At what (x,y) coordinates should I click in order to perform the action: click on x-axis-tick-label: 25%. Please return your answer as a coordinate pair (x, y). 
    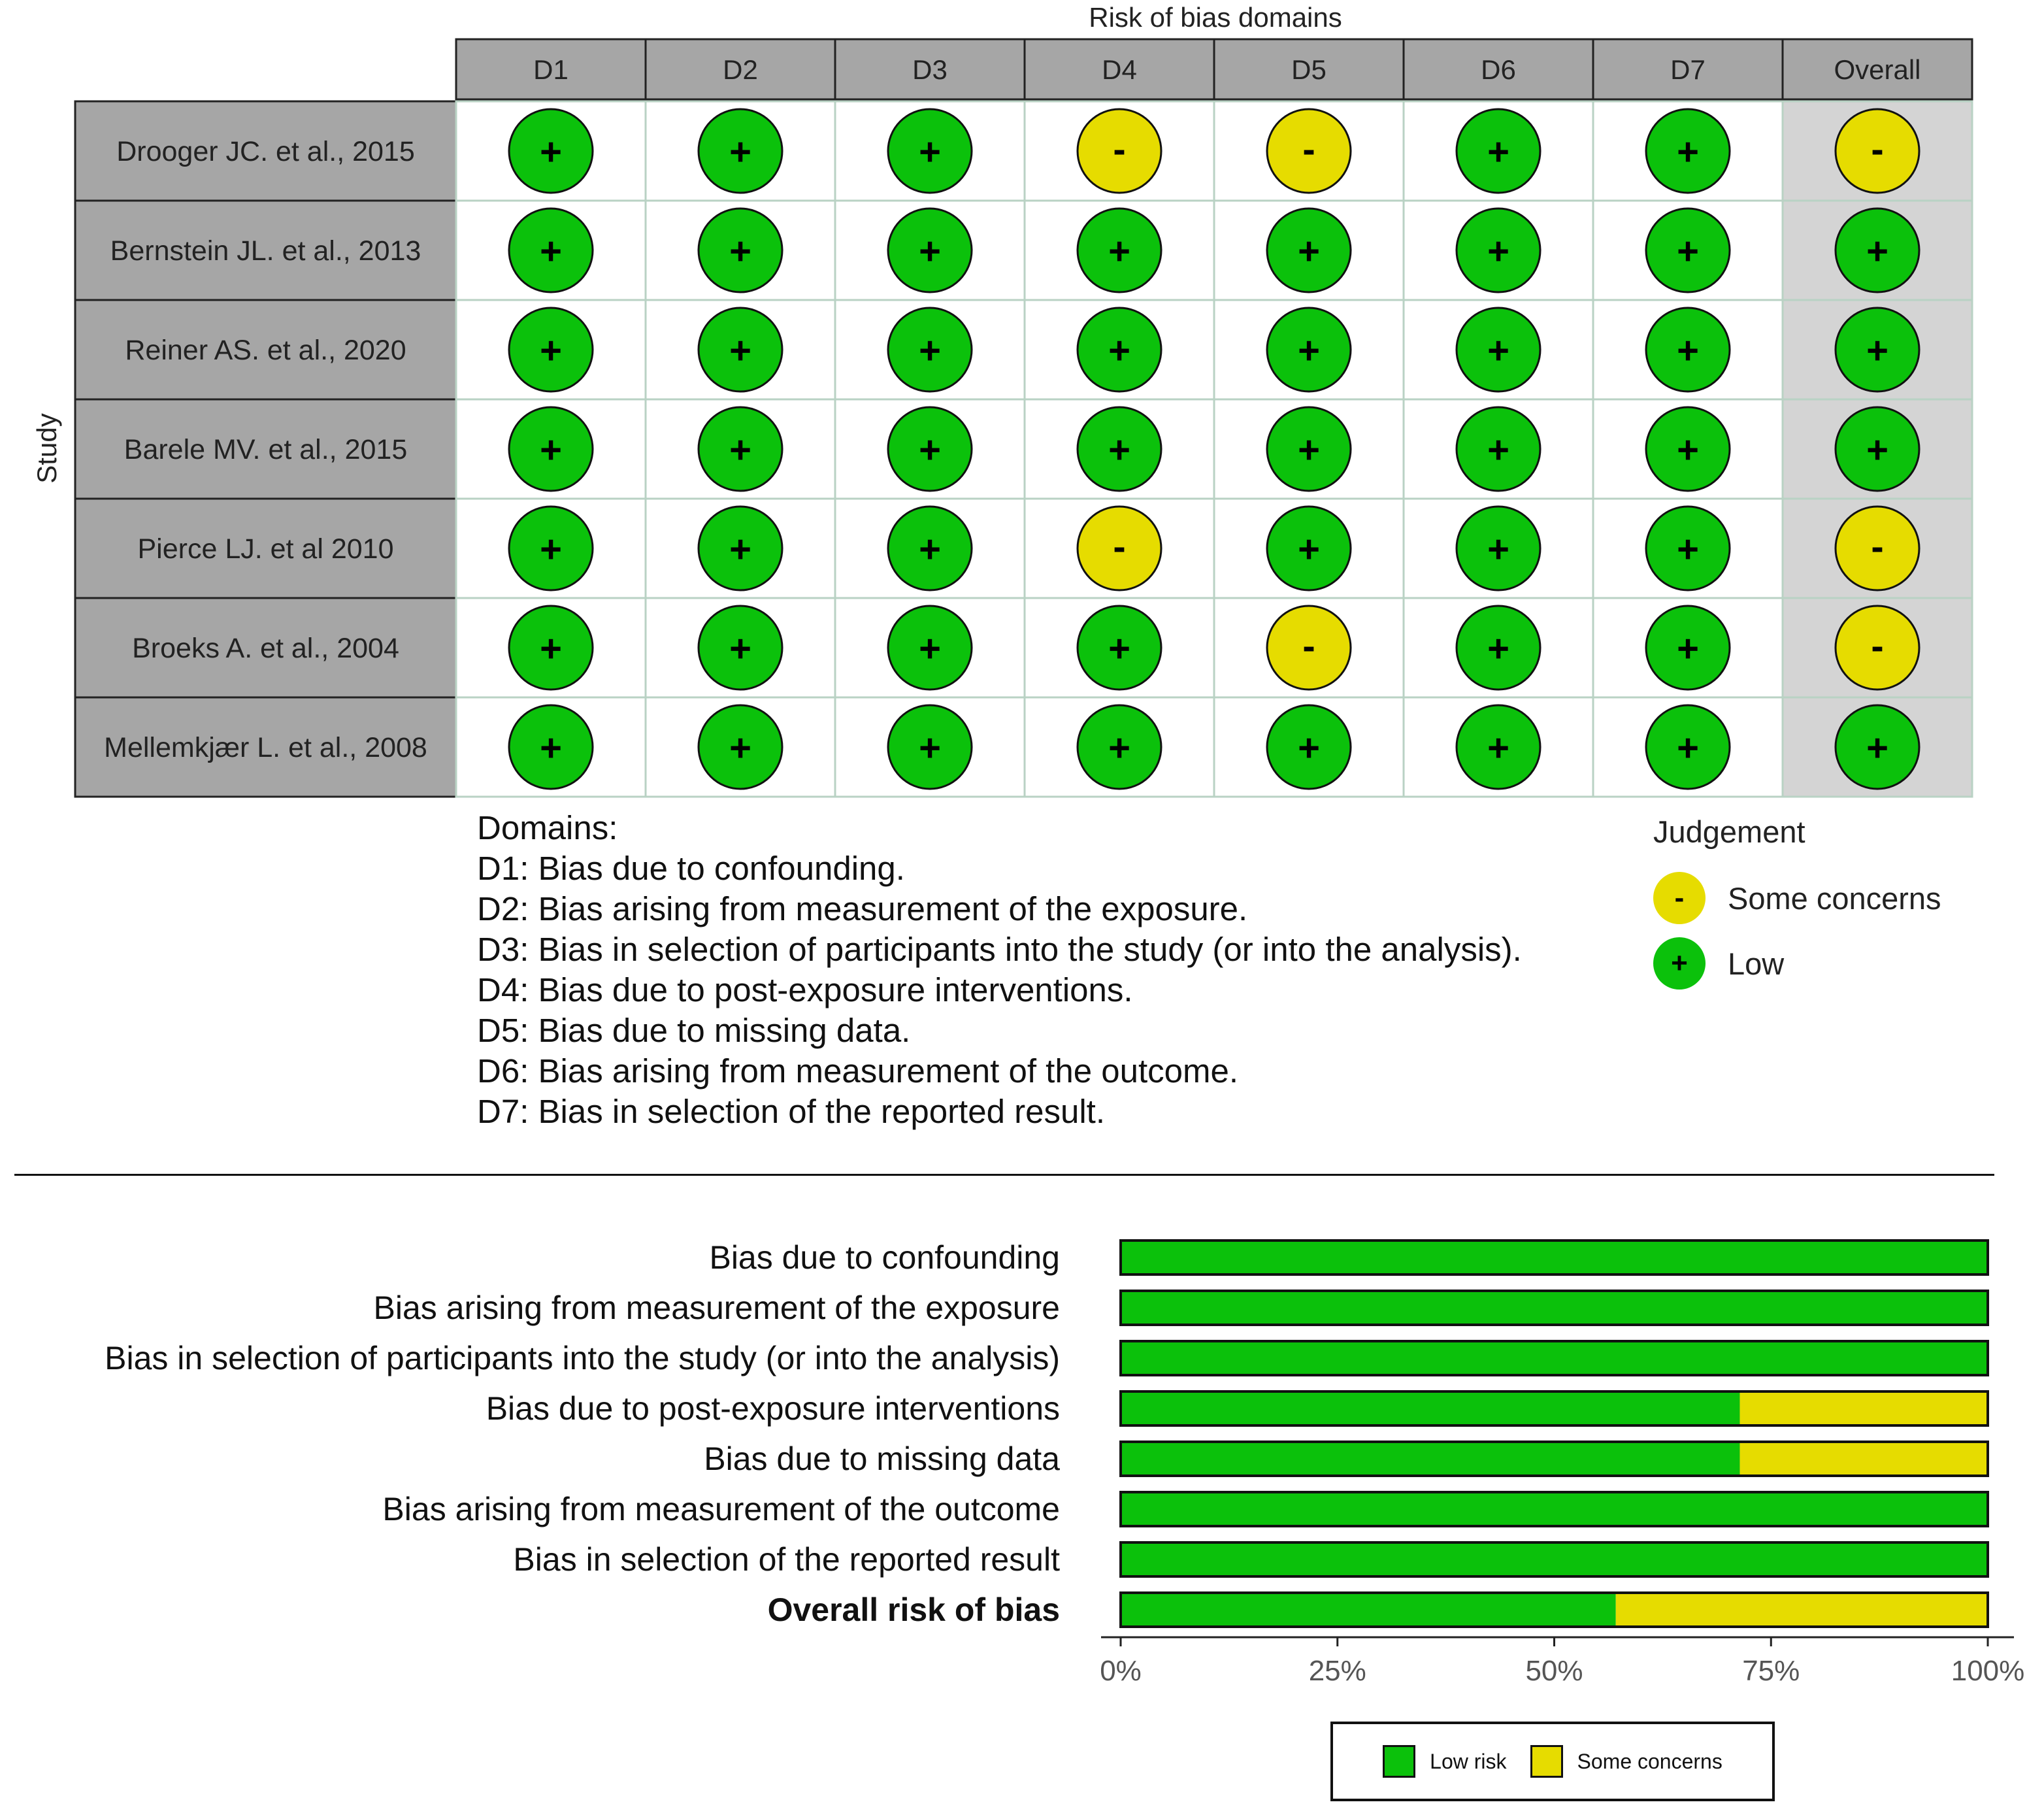
    Looking at the image, I should click on (1337, 1671).